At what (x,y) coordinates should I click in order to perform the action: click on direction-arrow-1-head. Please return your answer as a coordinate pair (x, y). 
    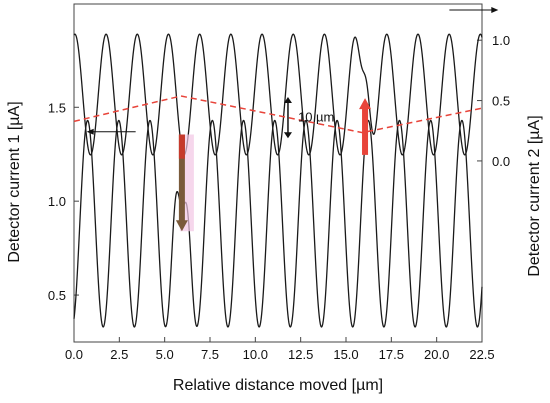
    Looking at the image, I should click on (90, 131).